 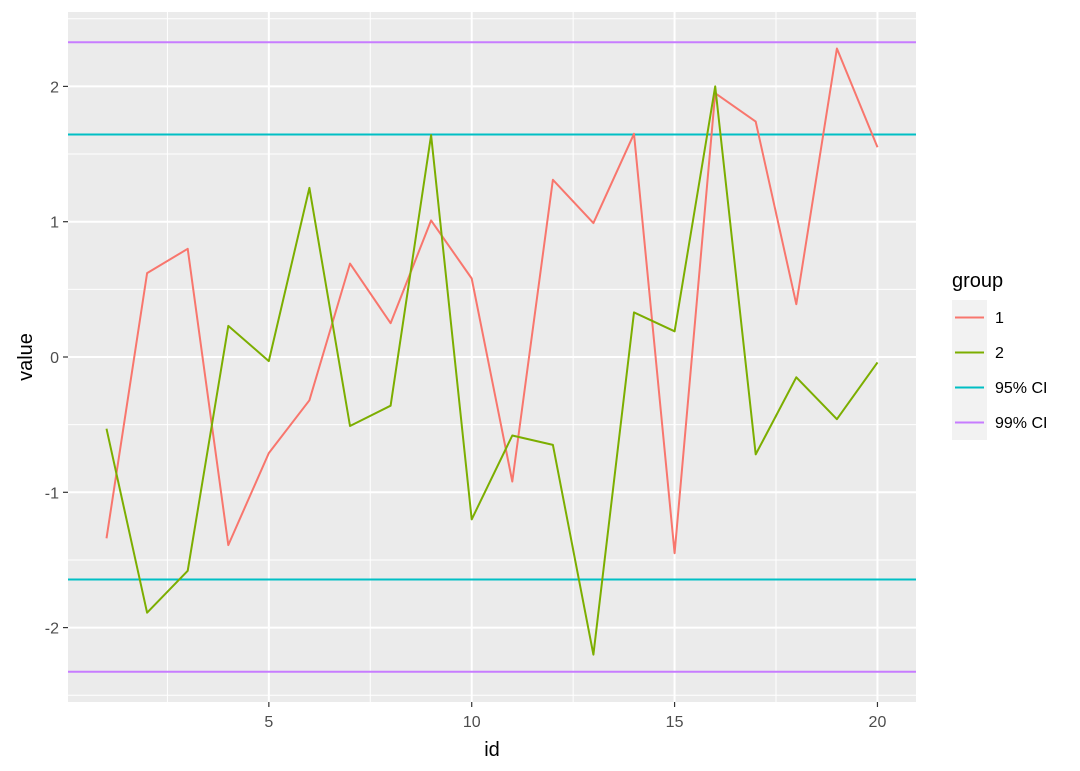 What do you see at coordinates (878, 722) in the screenshot?
I see `x-tick-label: 20` at bounding box center [878, 722].